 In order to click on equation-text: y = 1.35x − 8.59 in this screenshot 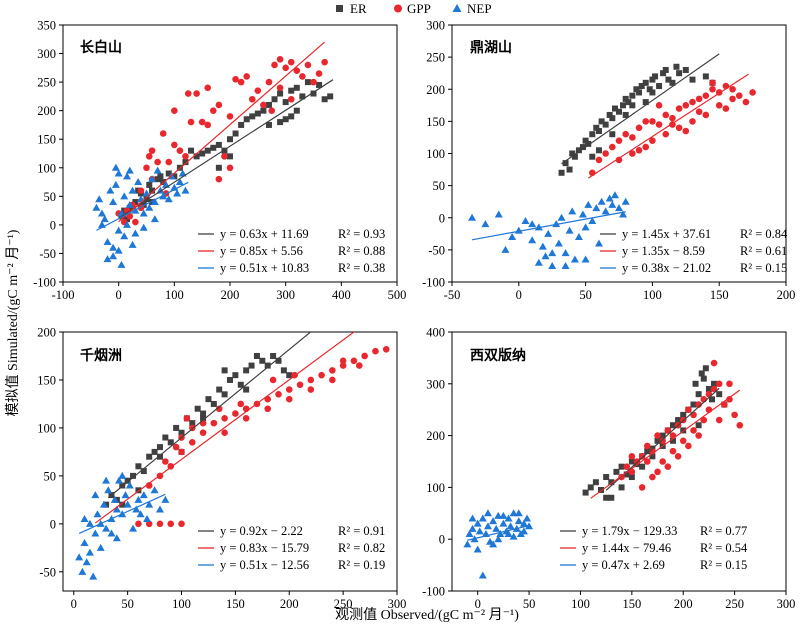, I will do `click(663, 251)`.